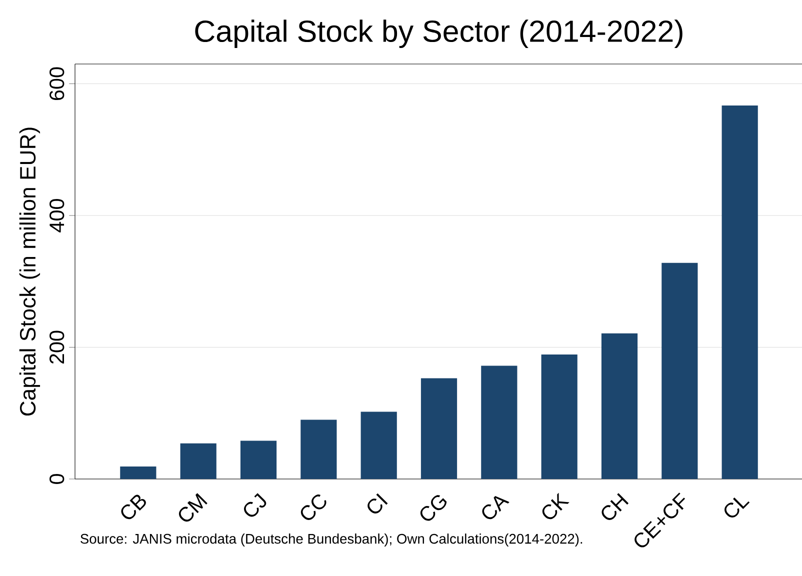  Describe the element at coordinates (133, 507) in the screenshot. I see `x-tick-label: CB` at that location.